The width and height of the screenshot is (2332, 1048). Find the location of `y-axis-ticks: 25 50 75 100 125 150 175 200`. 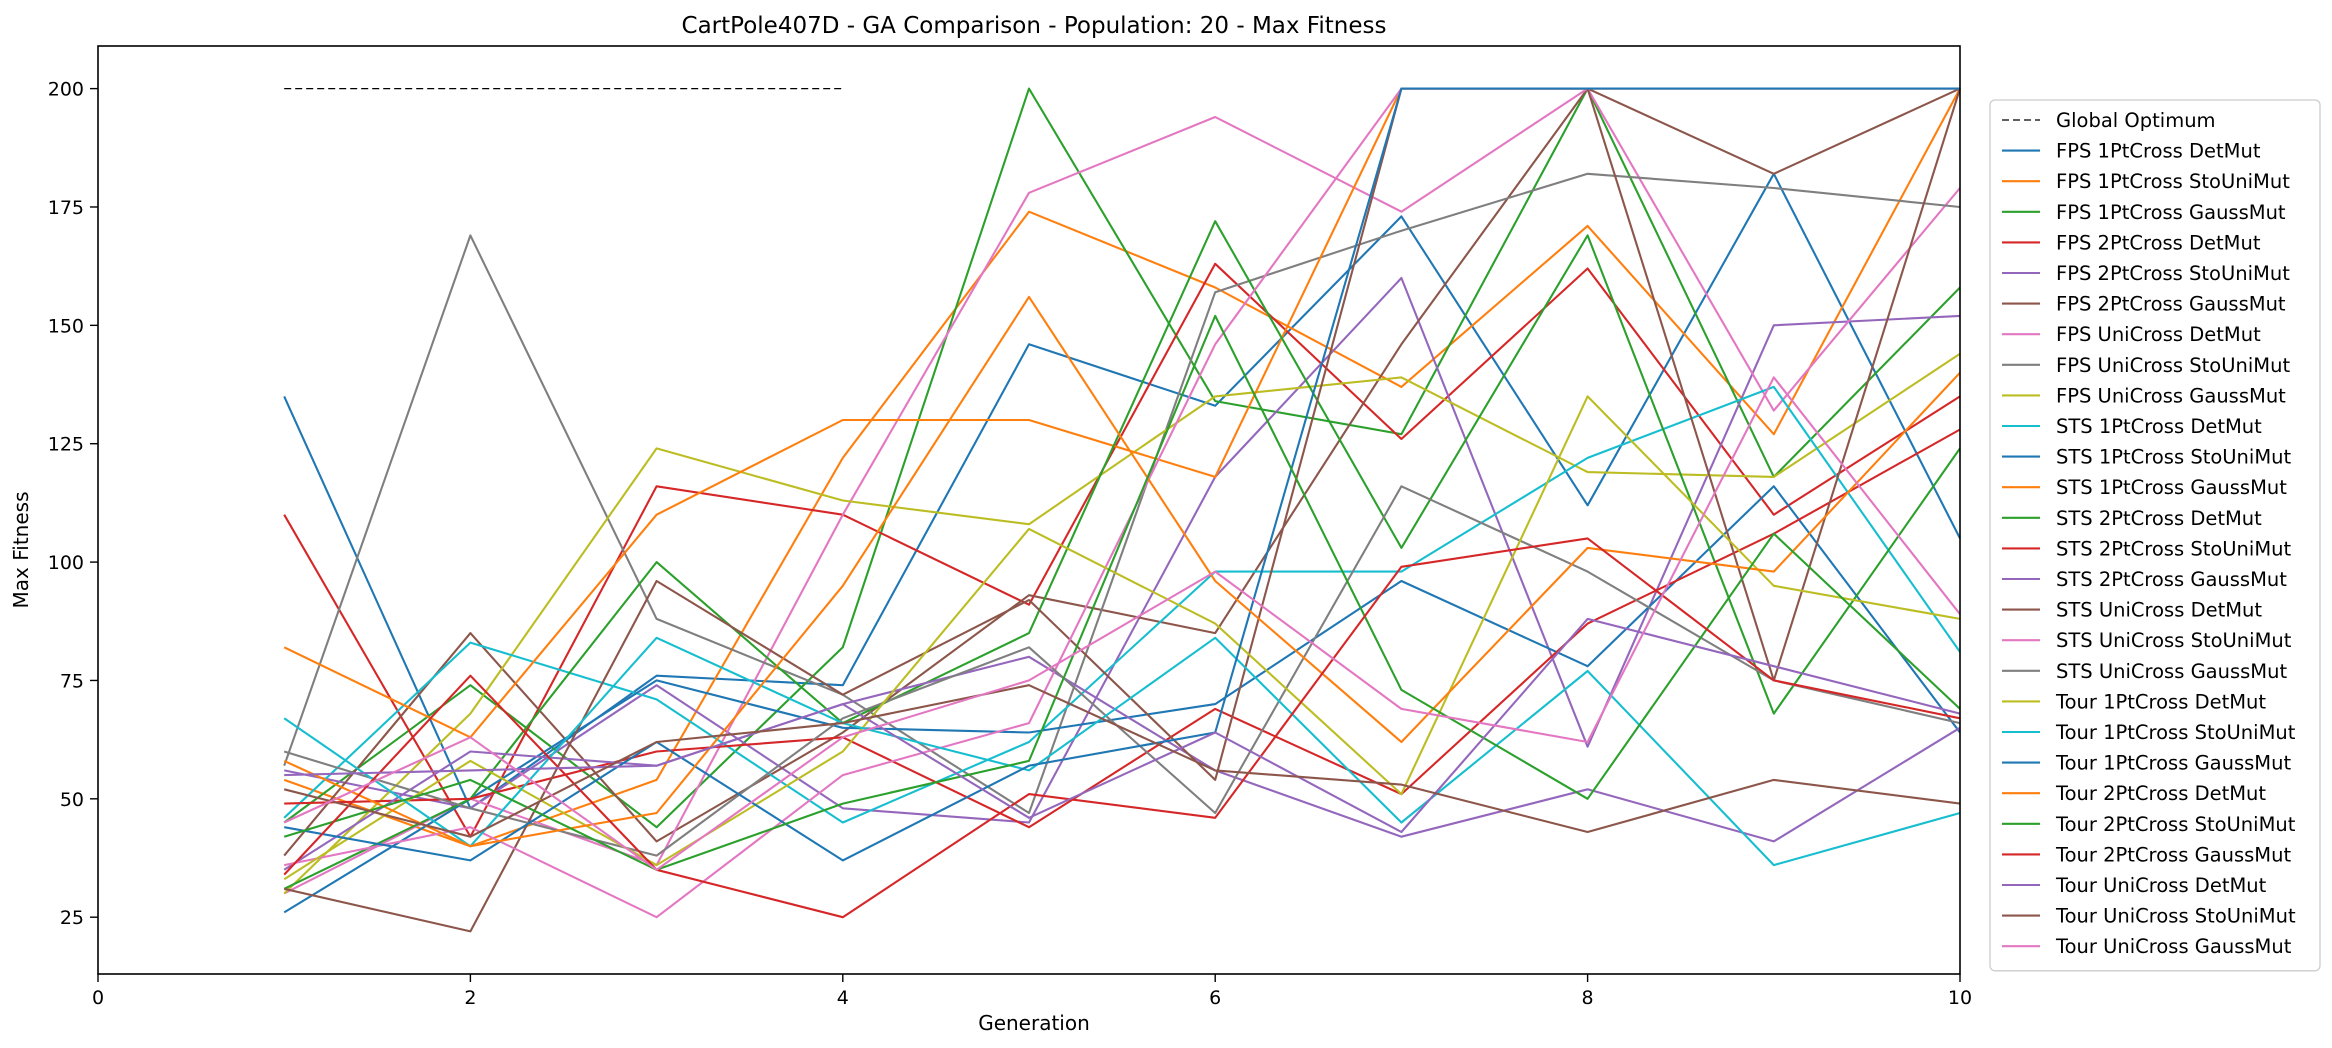

y-axis-ticks: 25 50 75 100 125 150 175 200 is located at coordinates (73, 504).